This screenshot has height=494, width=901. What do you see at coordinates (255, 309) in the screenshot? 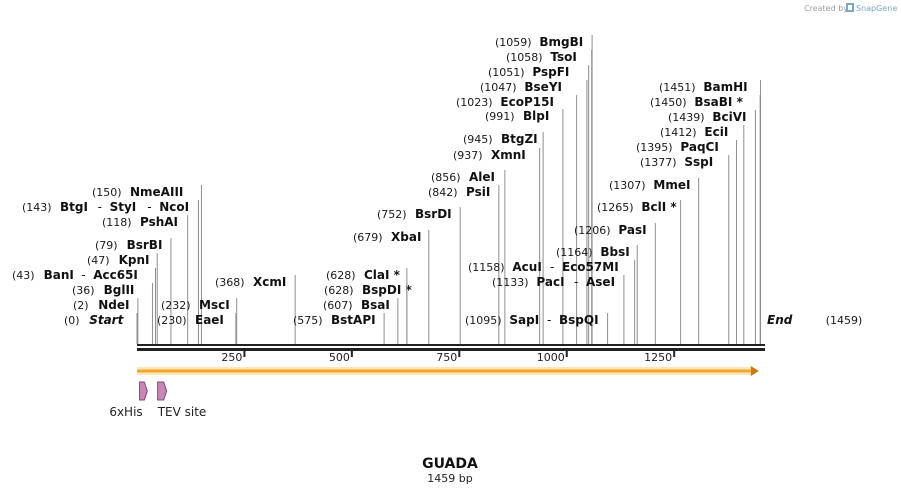
I see `site-xcmi: (368) XcmI` at bounding box center [255, 309].